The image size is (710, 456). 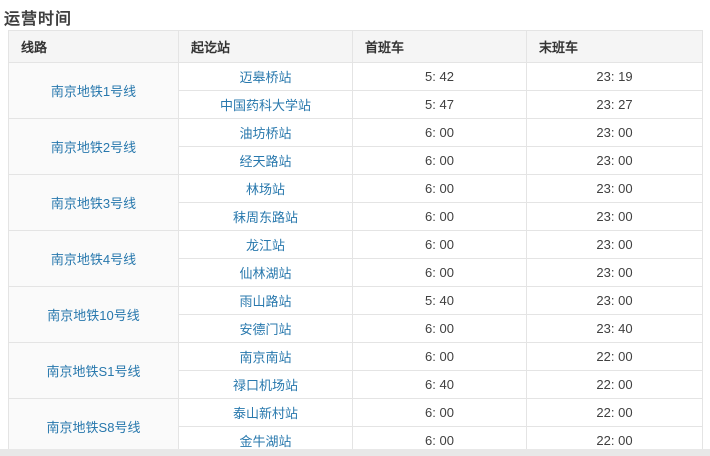 I want to click on terminus-station-link: 经天路站, so click(x=265, y=161).